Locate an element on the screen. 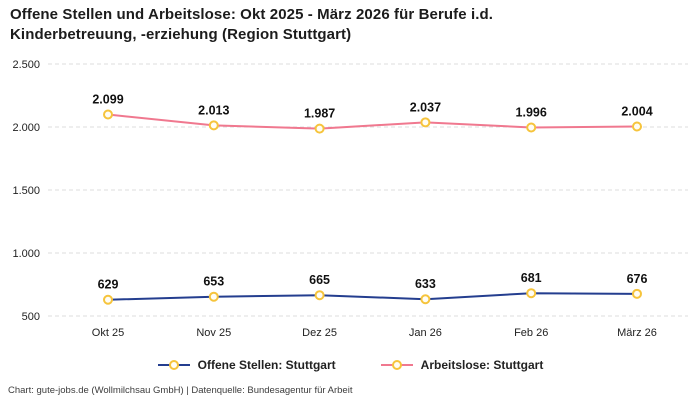  legend-label: Arbeitslose: Stuttgart is located at coordinates (482, 365).